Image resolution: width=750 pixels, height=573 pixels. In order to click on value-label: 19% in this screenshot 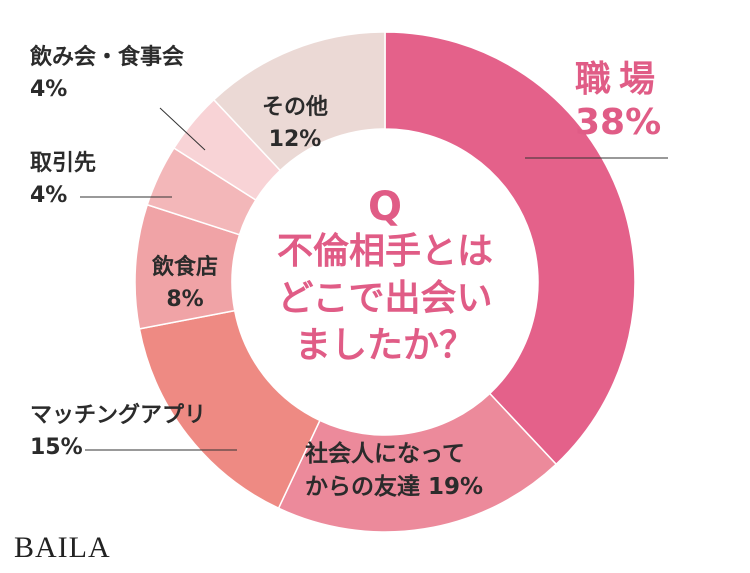, I will do `click(456, 487)`.